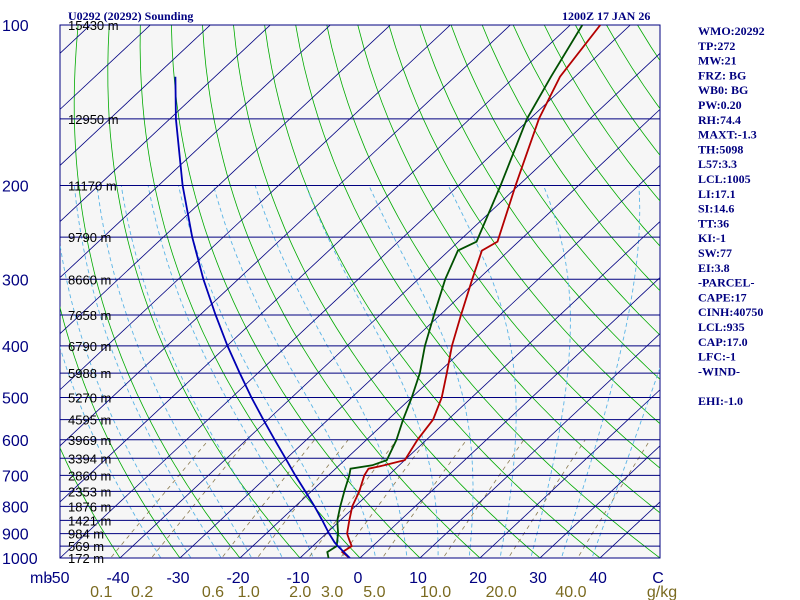  I want to click on mixing-ratio-label: 40.0, so click(570, 592).